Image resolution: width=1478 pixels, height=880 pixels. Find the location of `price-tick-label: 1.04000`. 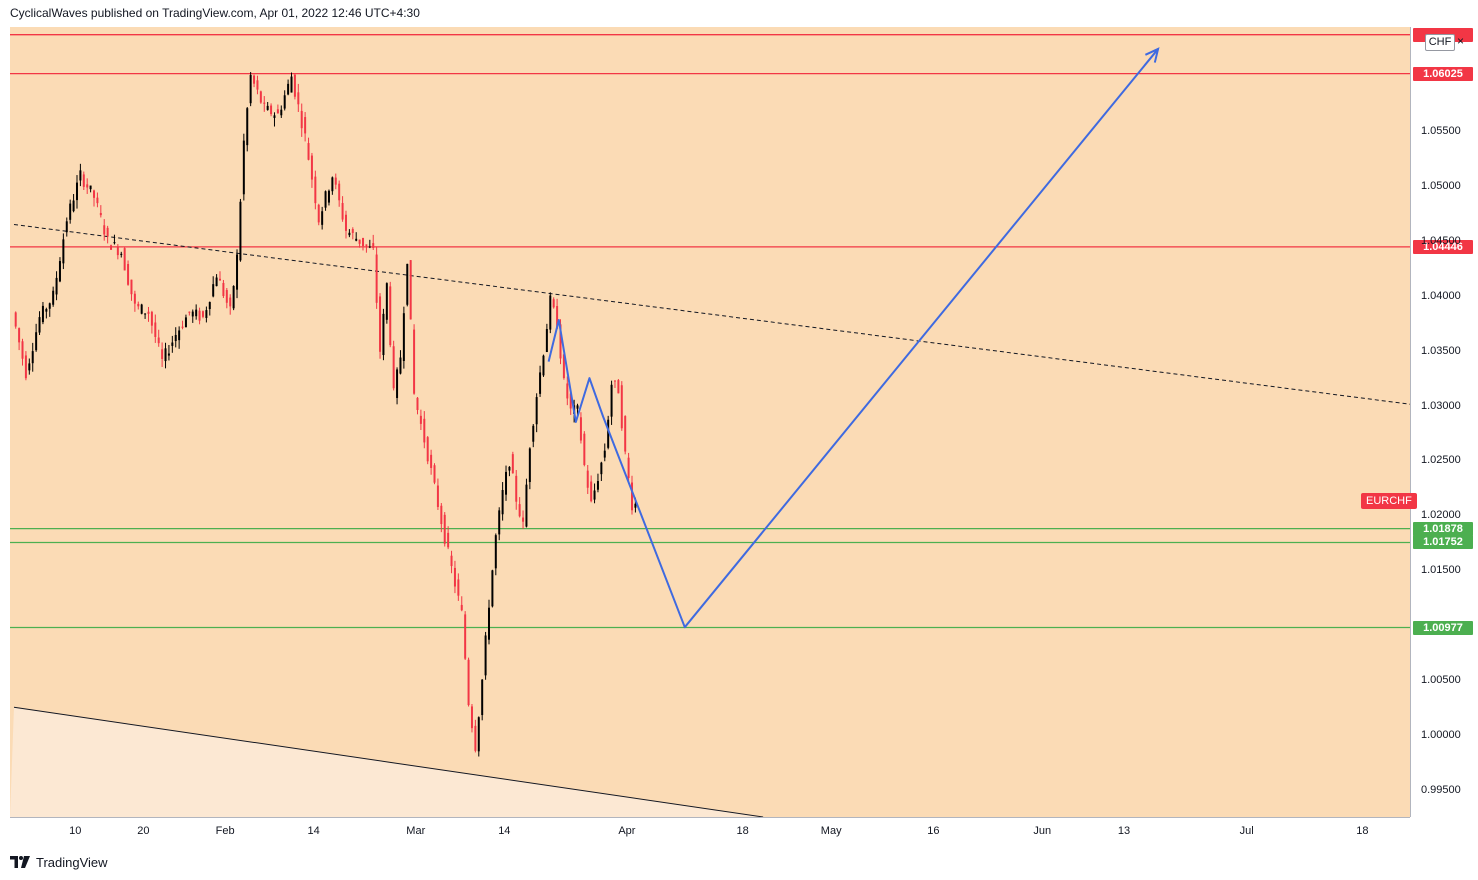

price-tick-label: 1.04000 is located at coordinates (1441, 295).